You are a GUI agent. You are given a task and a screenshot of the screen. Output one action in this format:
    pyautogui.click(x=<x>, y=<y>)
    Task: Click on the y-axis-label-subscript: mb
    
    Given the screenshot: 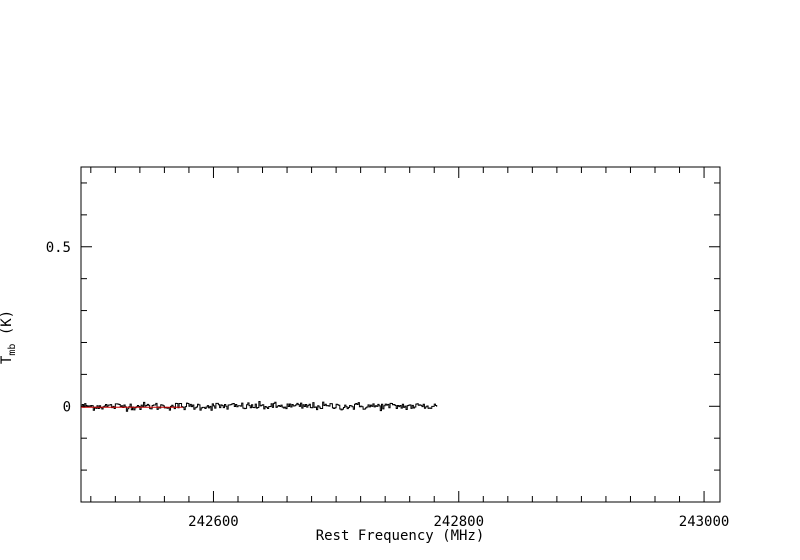 What is the action you would take?
    pyautogui.click(x=12, y=350)
    